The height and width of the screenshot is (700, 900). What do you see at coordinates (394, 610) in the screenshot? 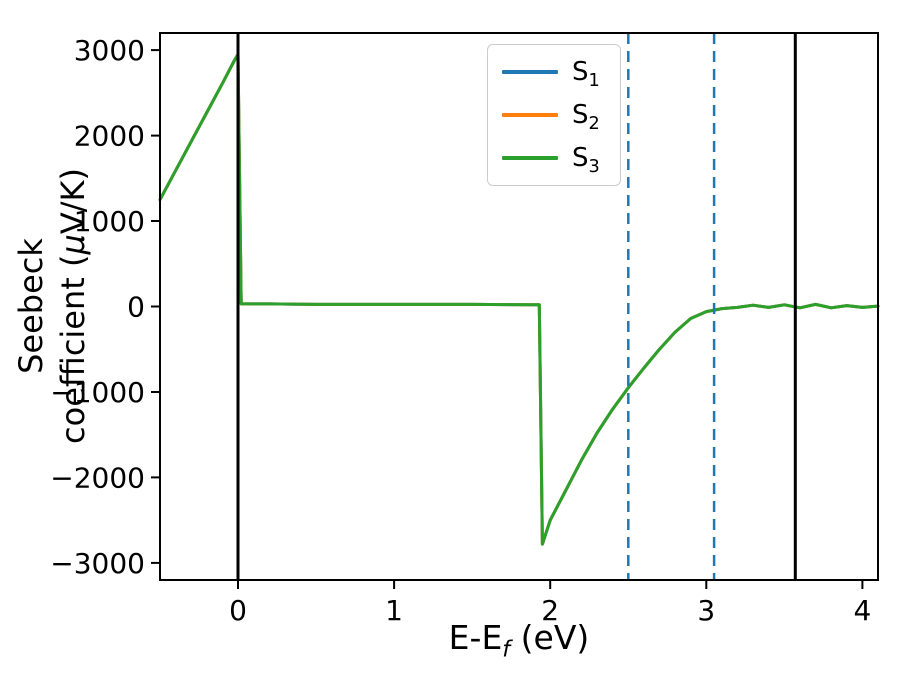
I see `x-tick-label: 1` at bounding box center [394, 610].